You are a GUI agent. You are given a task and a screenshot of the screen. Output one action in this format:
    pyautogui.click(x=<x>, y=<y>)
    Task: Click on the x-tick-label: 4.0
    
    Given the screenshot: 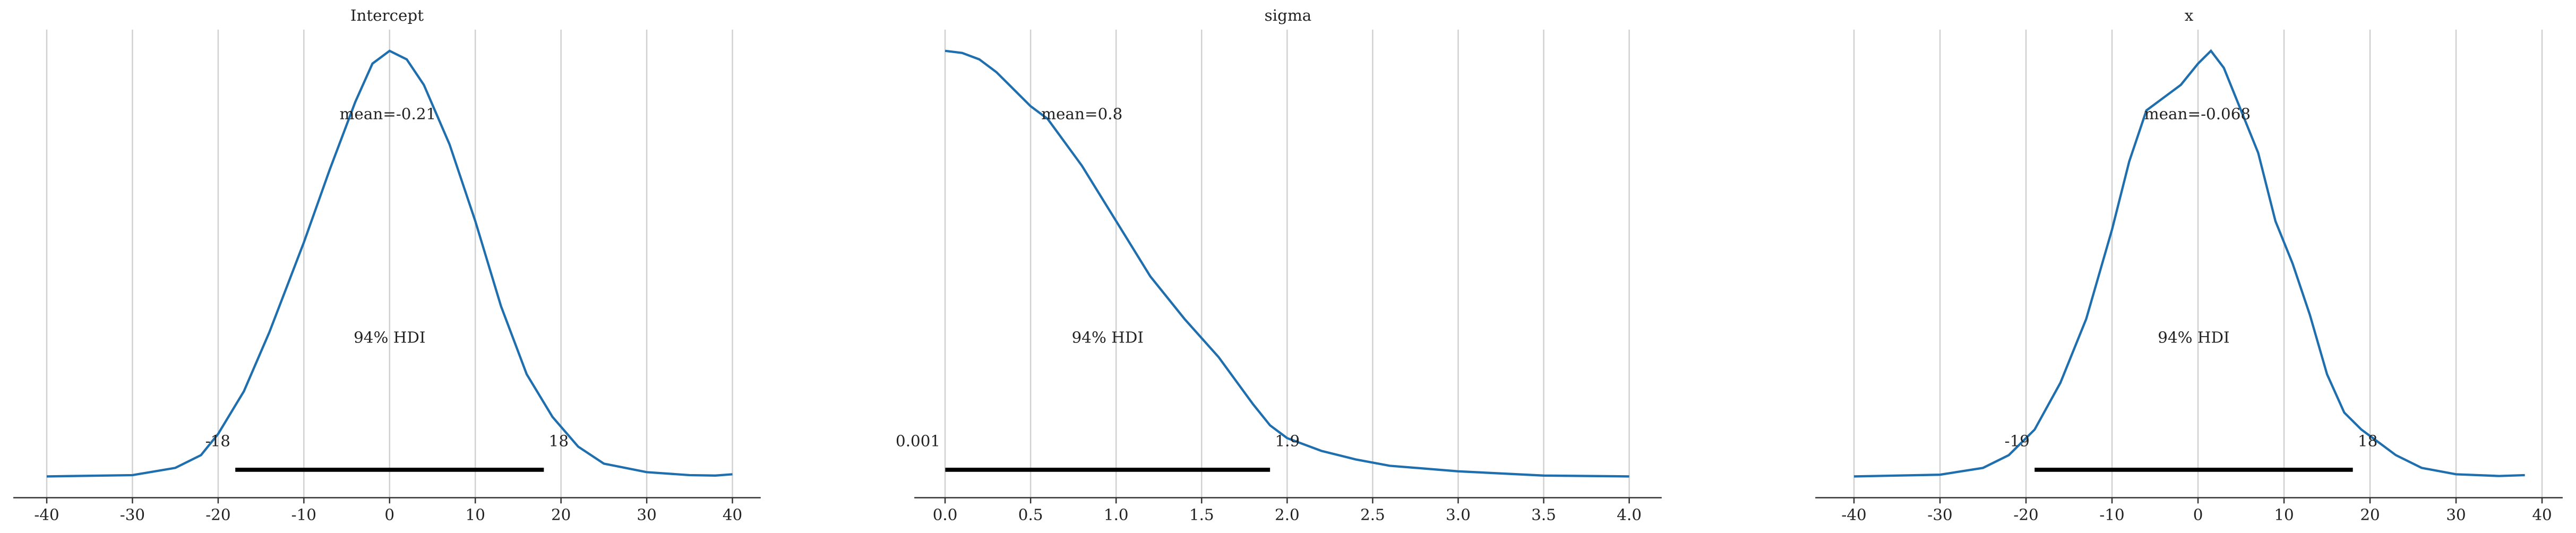 What is the action you would take?
    pyautogui.click(x=1630, y=515)
    